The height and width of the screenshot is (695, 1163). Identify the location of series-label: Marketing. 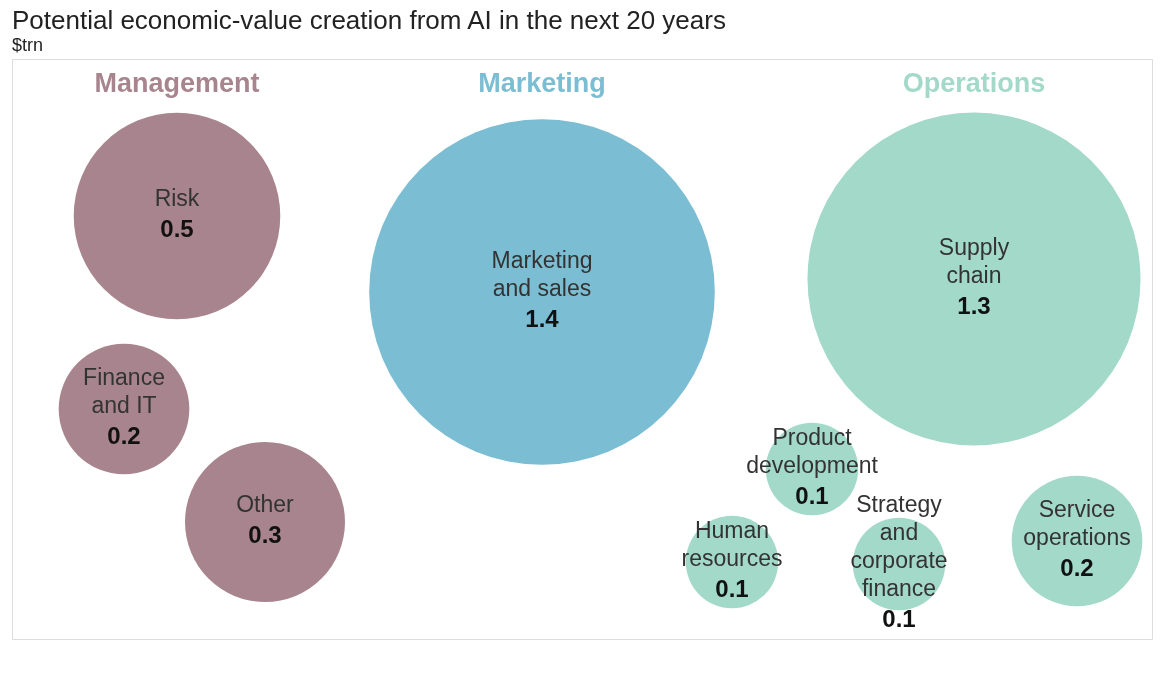
(542, 83).